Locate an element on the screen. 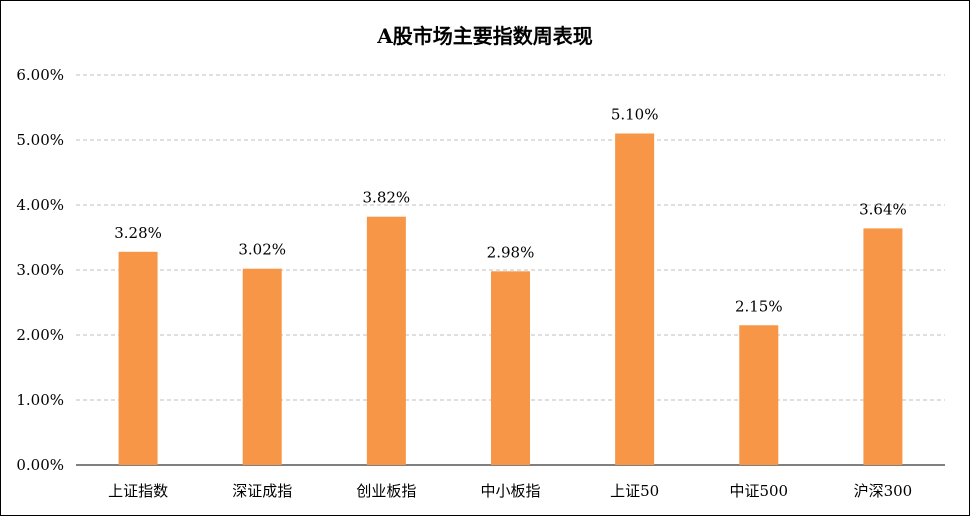  data-label: 3.28% is located at coordinates (138, 233).